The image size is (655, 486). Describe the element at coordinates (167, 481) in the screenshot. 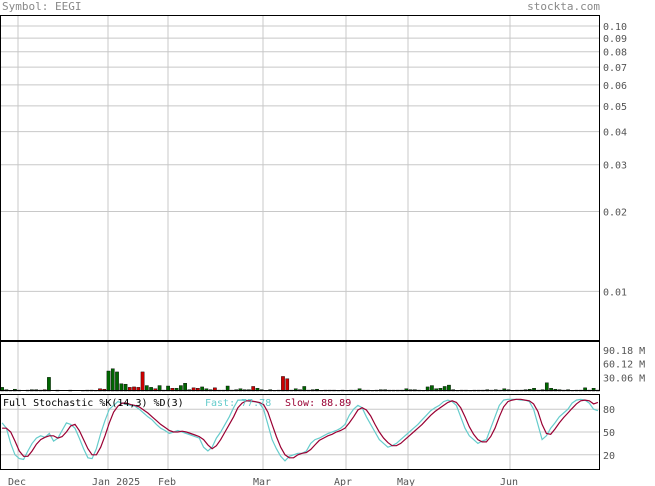

I see `x-tick-label: Feb` at that location.